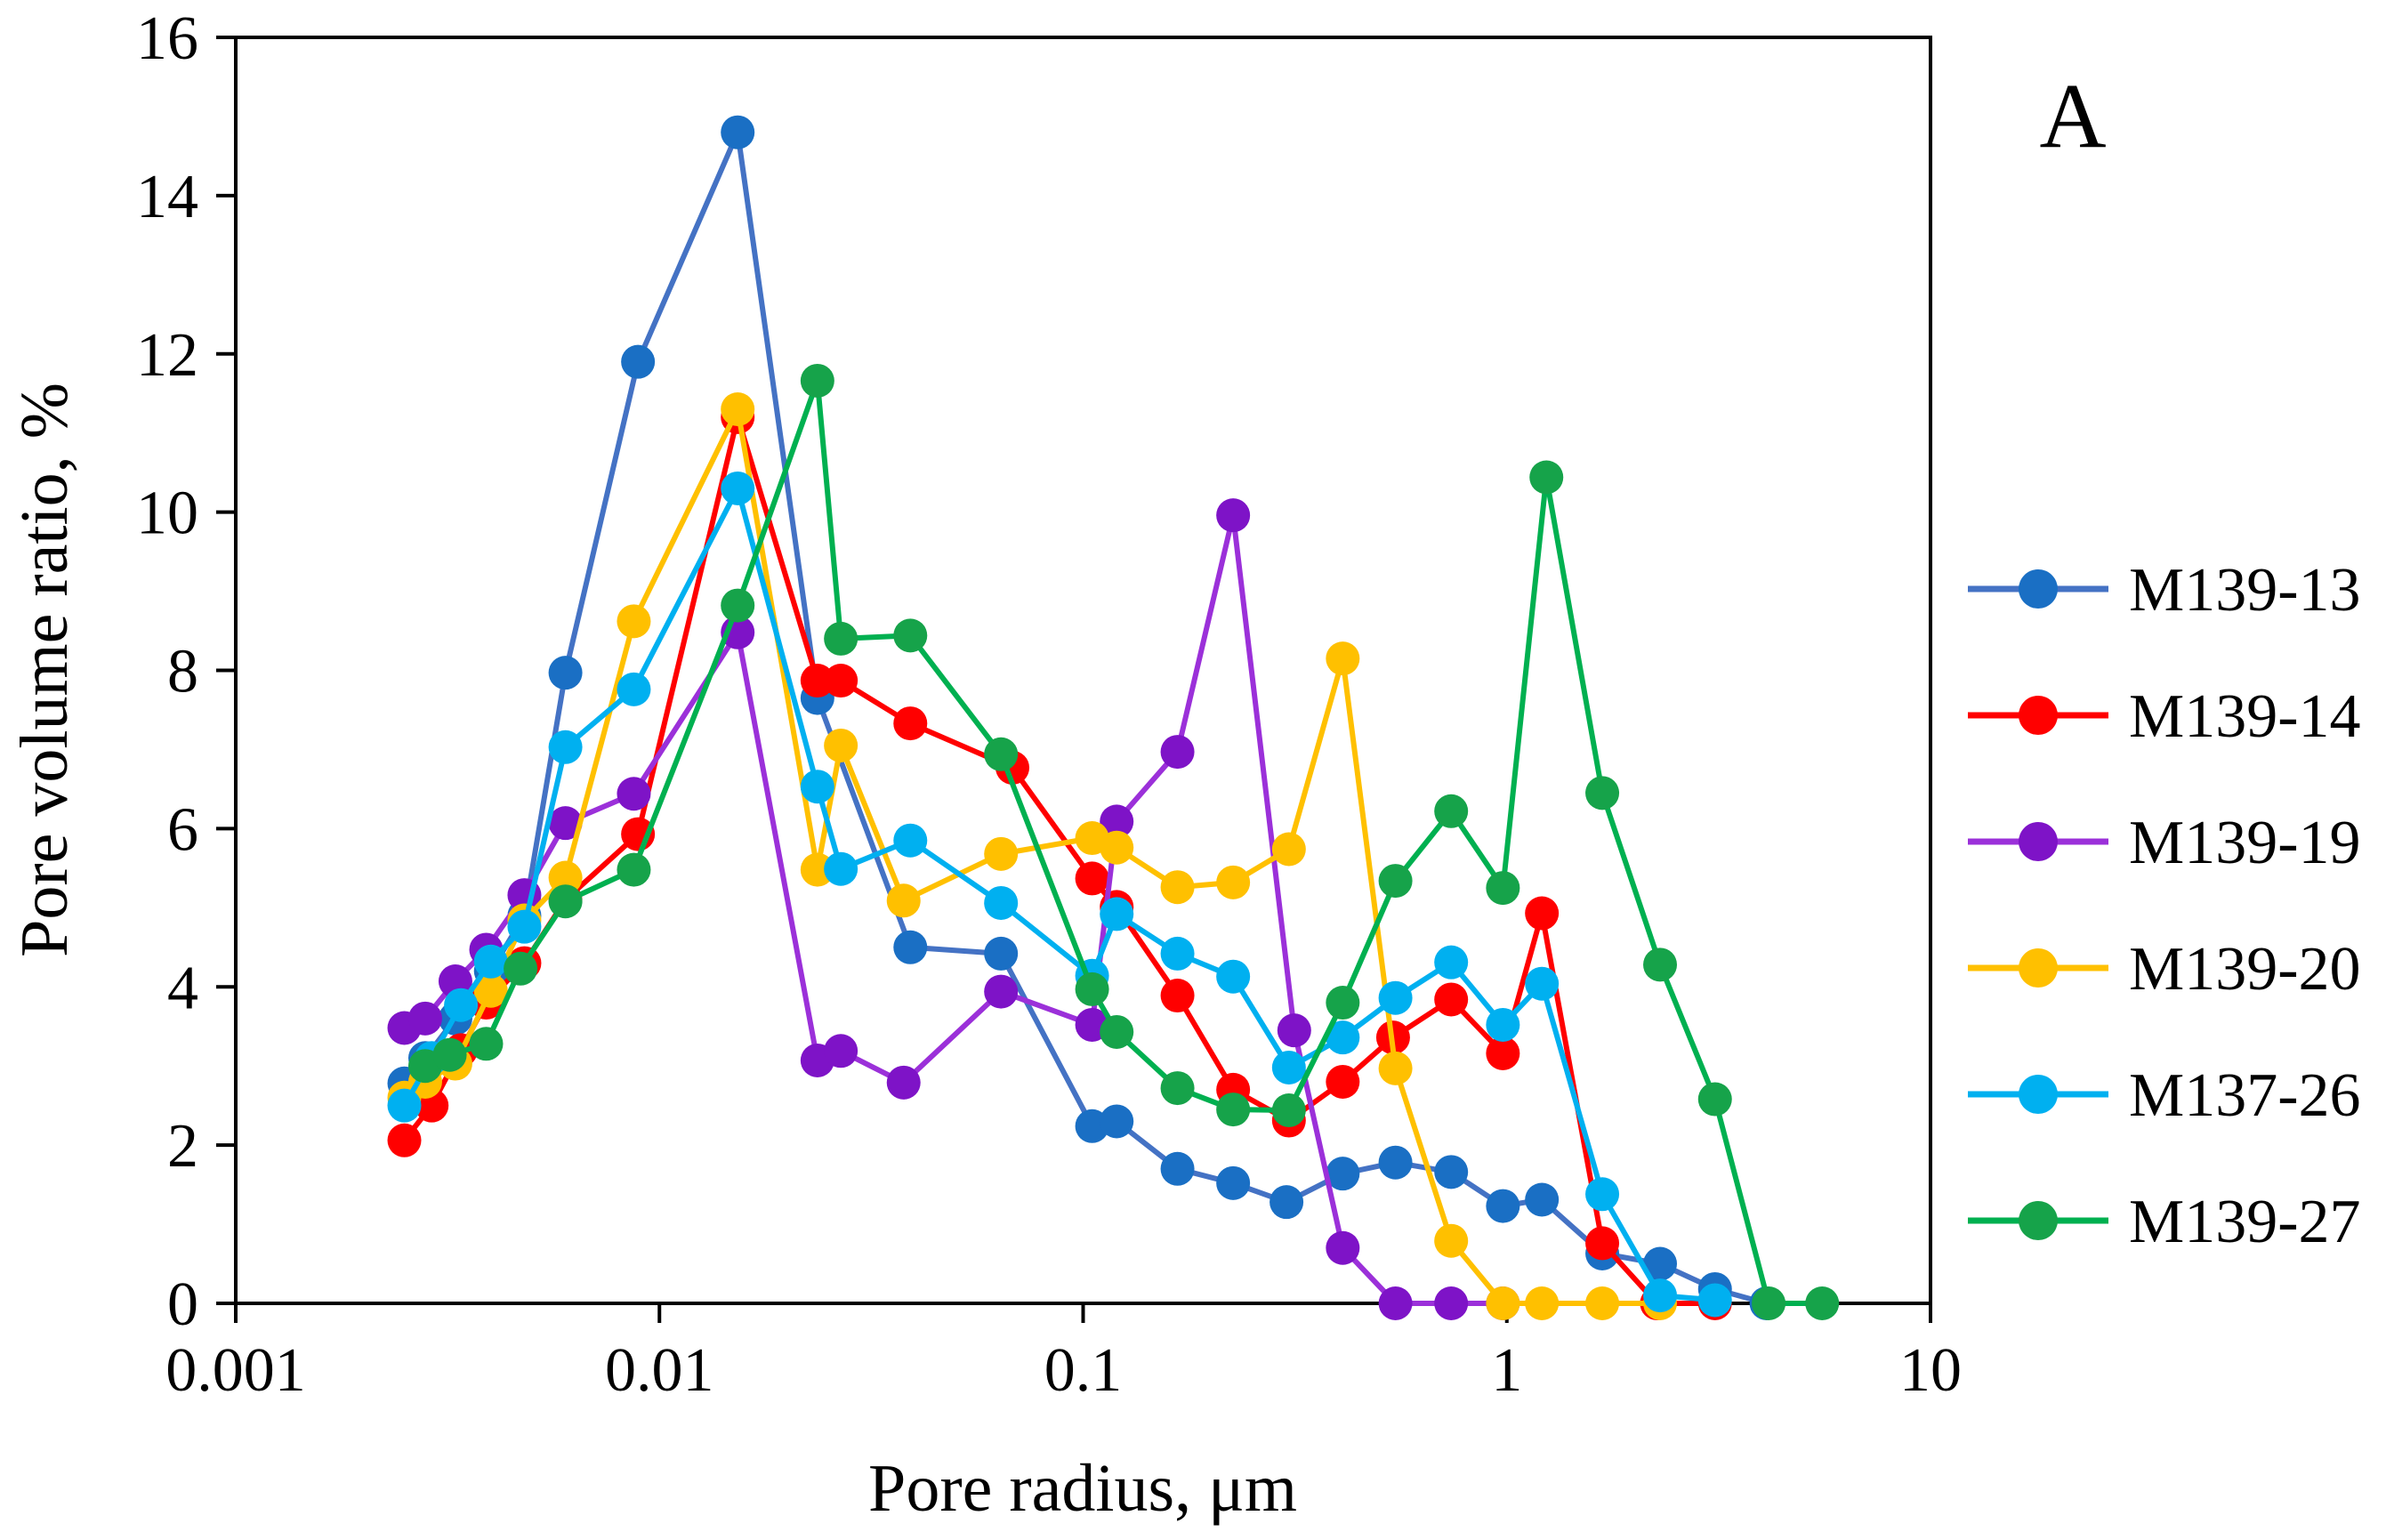 The height and width of the screenshot is (1540, 2394). Describe the element at coordinates (182, 1304) in the screenshot. I see `y-tick-label: 0` at that location.